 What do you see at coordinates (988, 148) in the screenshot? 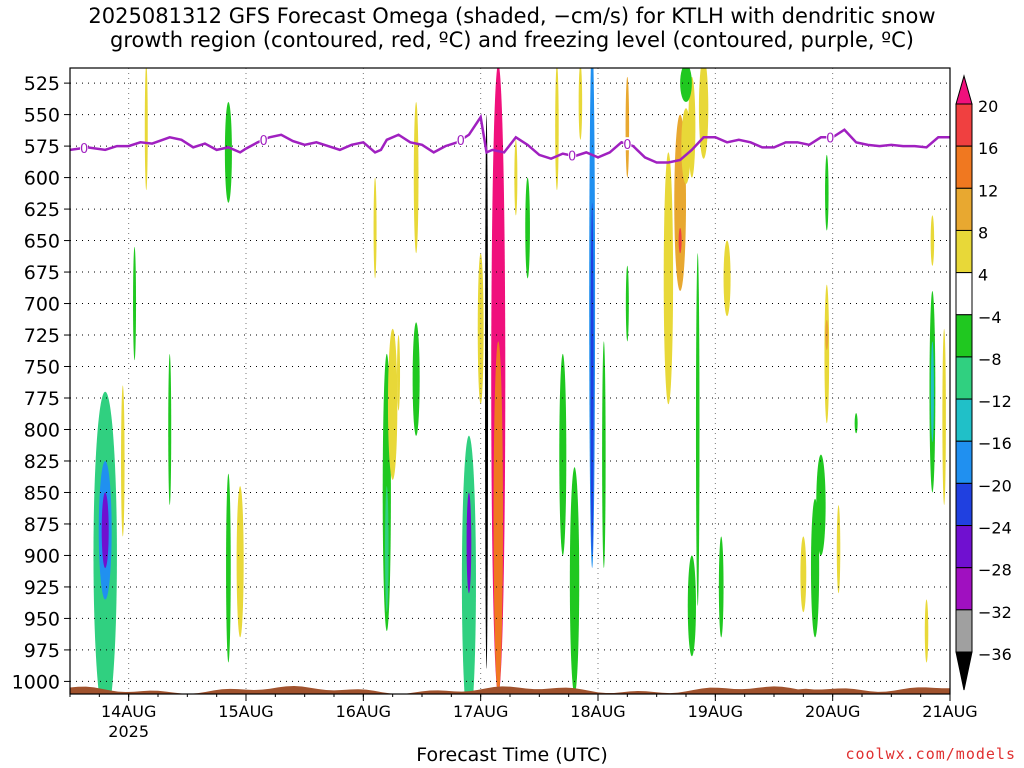
I see `colorbar-label-1: 16` at bounding box center [988, 148].